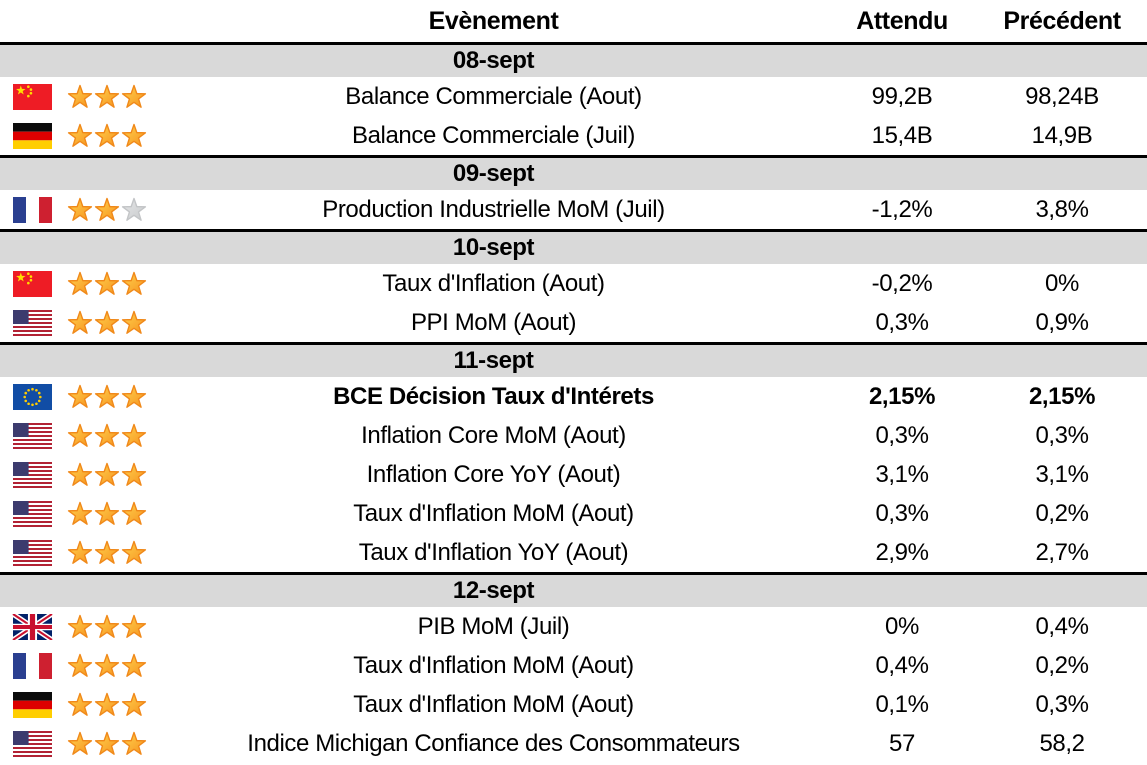 Image resolution: width=1147 pixels, height=765 pixels. I want to click on event-name: Balance Commerciale (Juil), so click(493, 135).